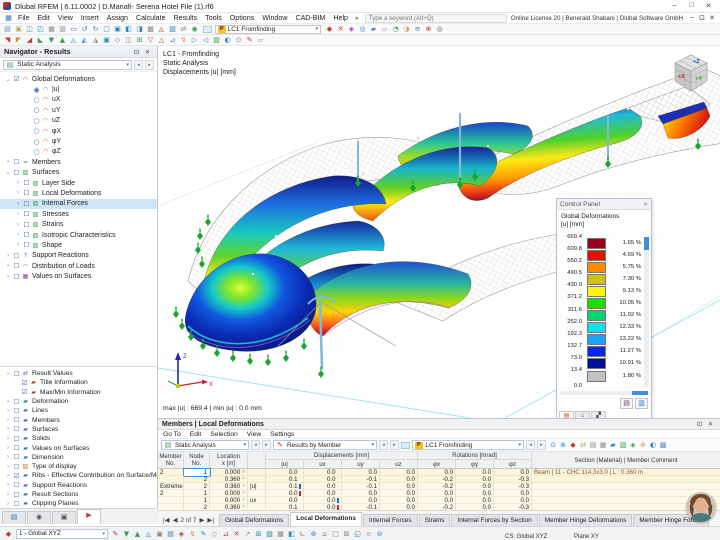 The width and height of the screenshot is (720, 540). What do you see at coordinates (166, 520) in the screenshot?
I see `first-page-button: |◀` at bounding box center [166, 520].